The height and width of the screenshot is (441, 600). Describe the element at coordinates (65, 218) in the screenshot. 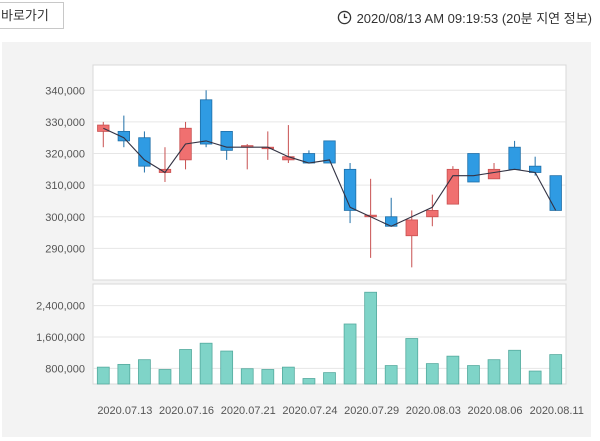

I see `price-y-tick-label: 300,000` at that location.